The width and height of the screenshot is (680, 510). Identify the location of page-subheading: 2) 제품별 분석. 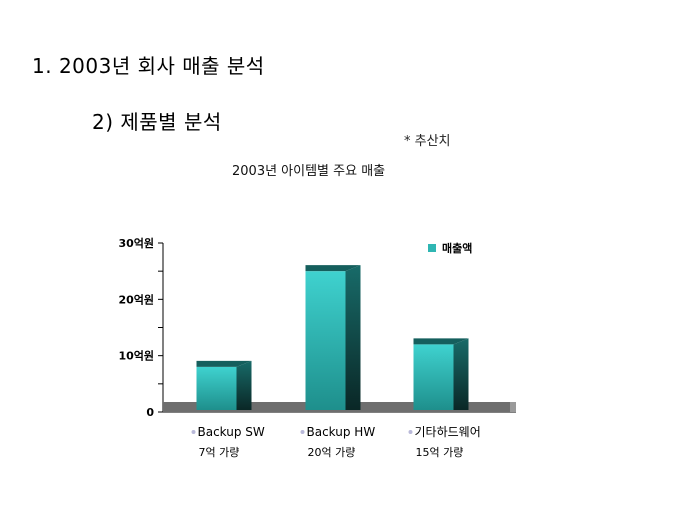
(157, 122).